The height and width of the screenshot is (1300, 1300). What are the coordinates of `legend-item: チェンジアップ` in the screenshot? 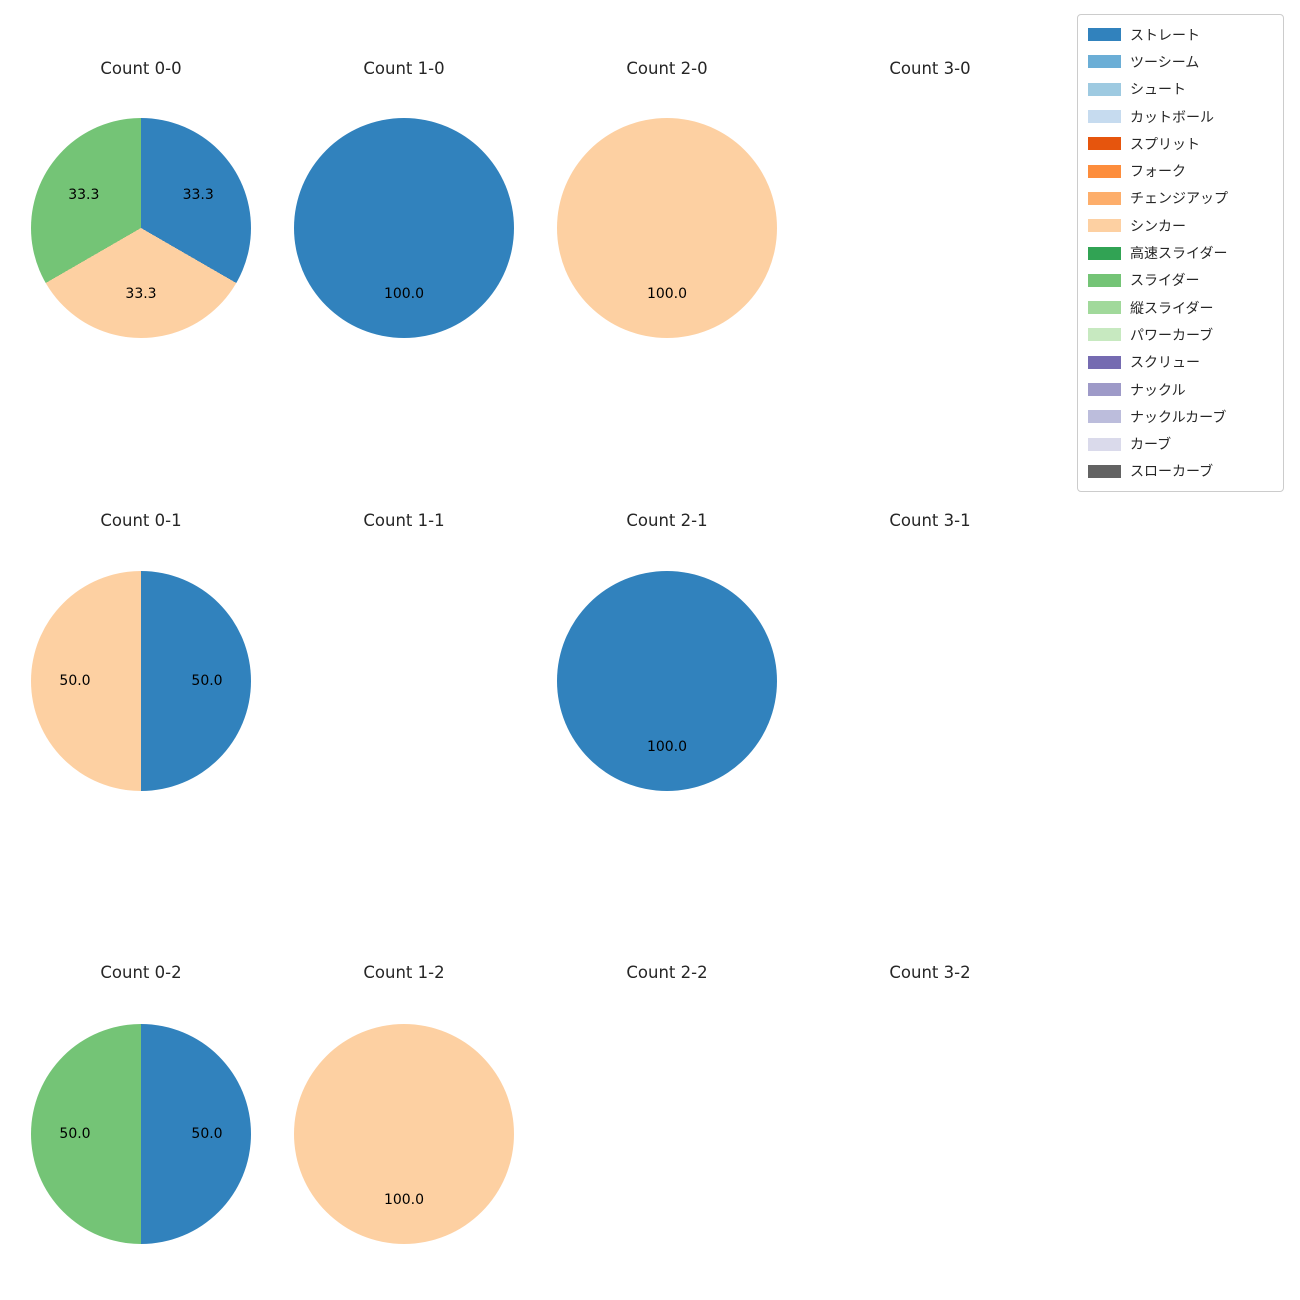 It's located at (1180, 198).